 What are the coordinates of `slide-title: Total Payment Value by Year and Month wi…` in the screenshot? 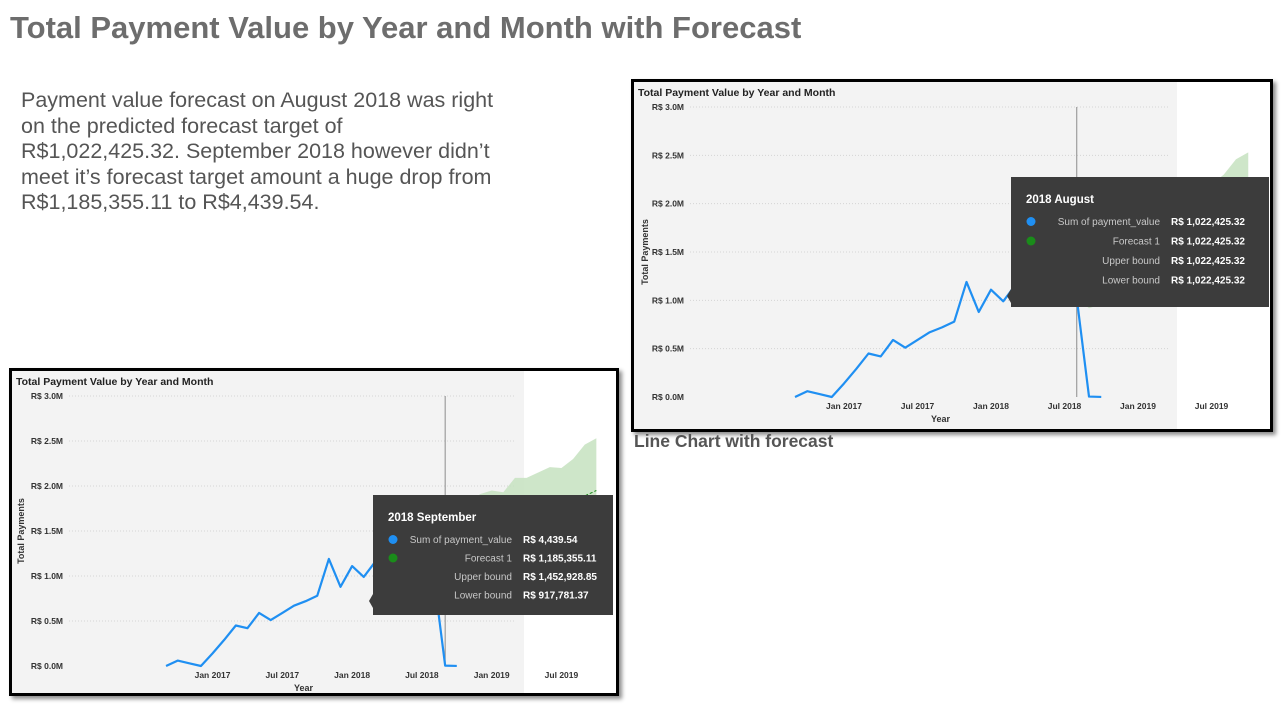 It's located at (406, 27).